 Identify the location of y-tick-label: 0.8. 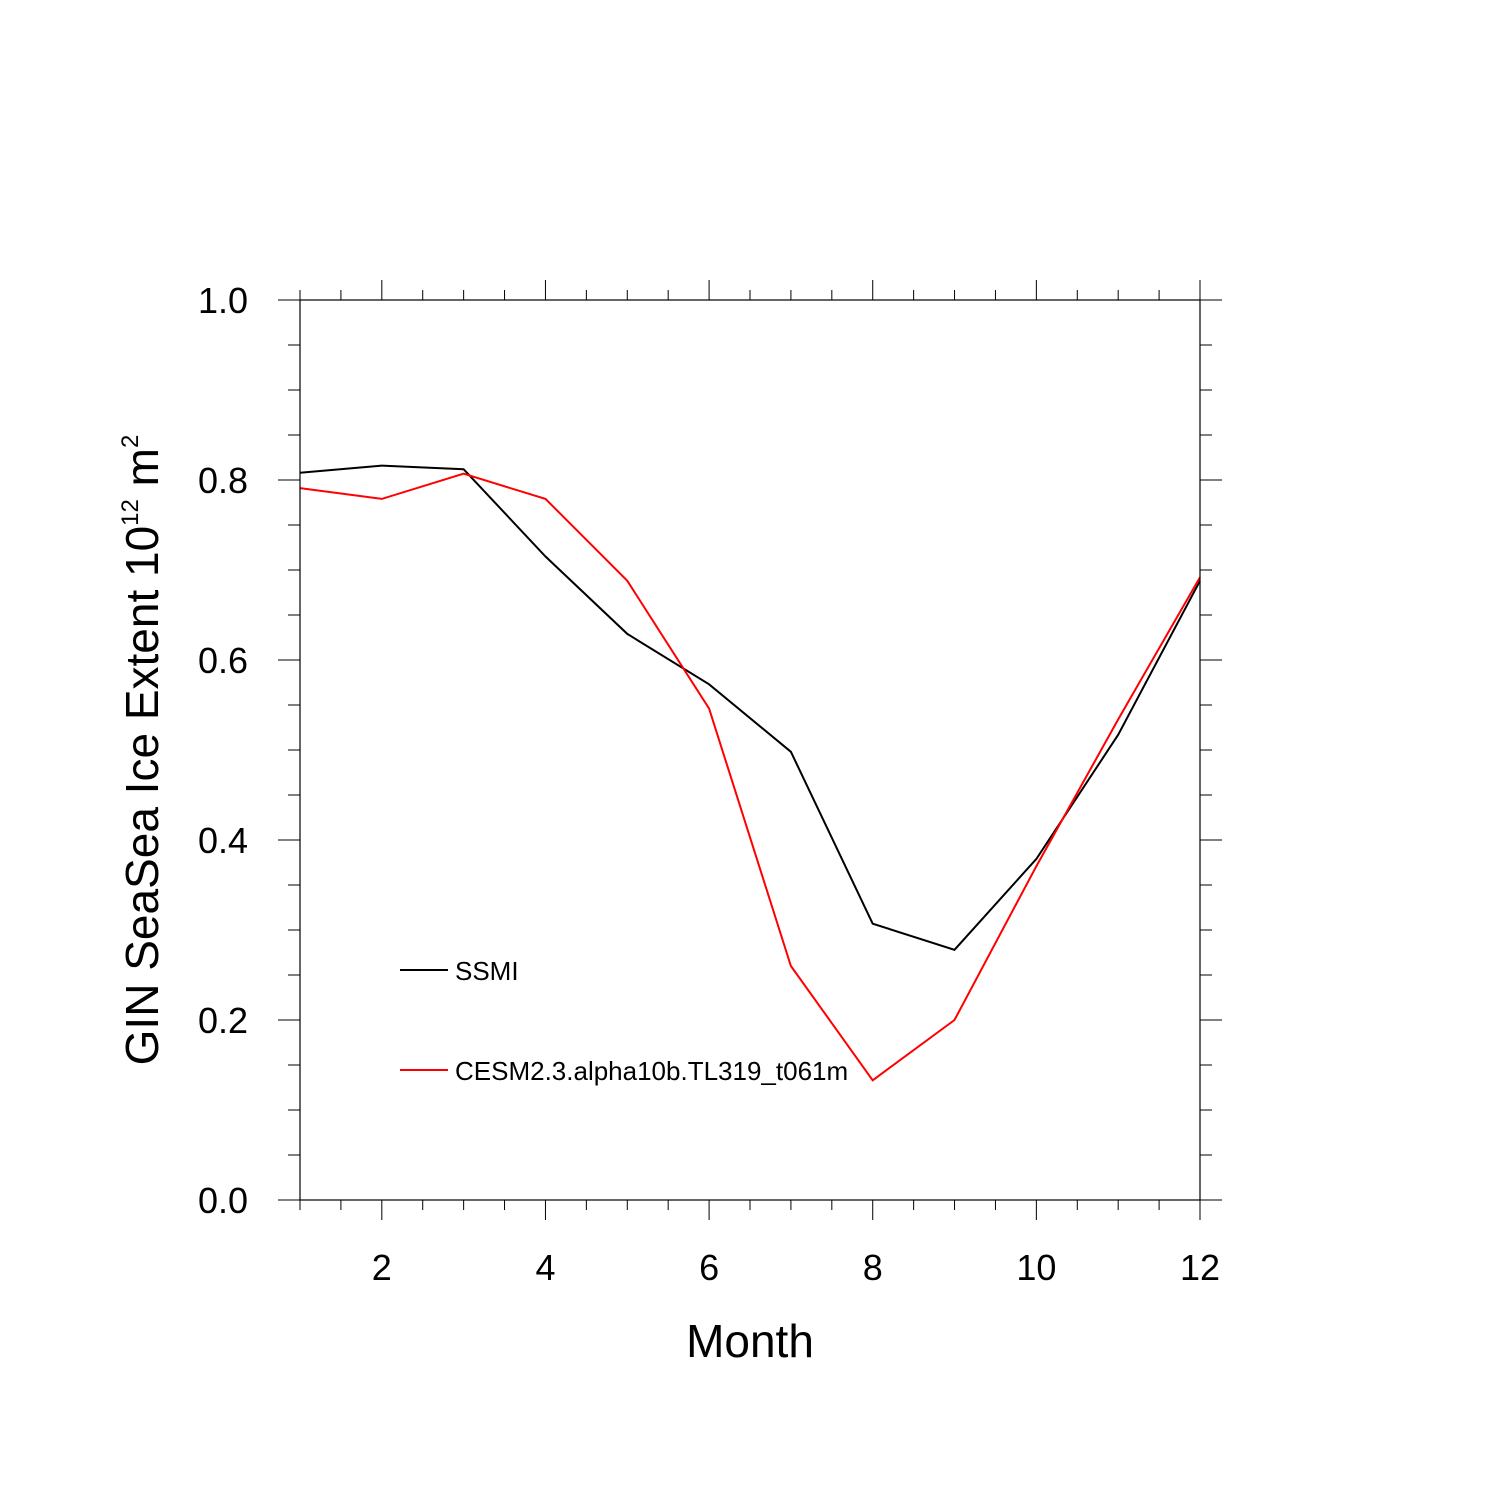
(223, 480).